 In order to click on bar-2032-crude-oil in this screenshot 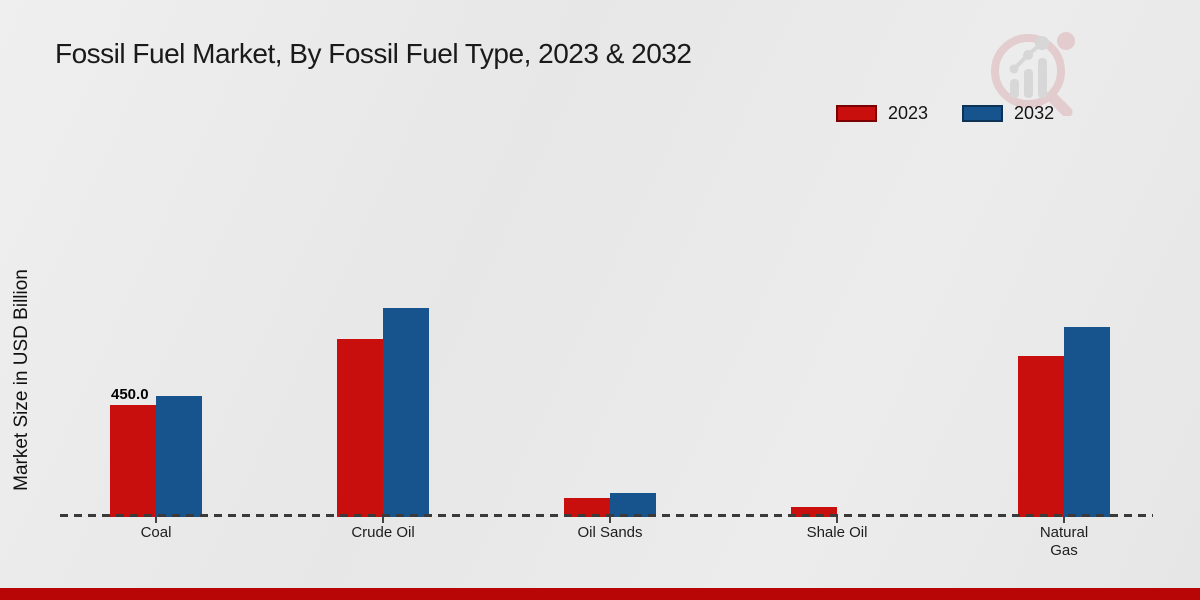, I will do `click(406, 412)`.